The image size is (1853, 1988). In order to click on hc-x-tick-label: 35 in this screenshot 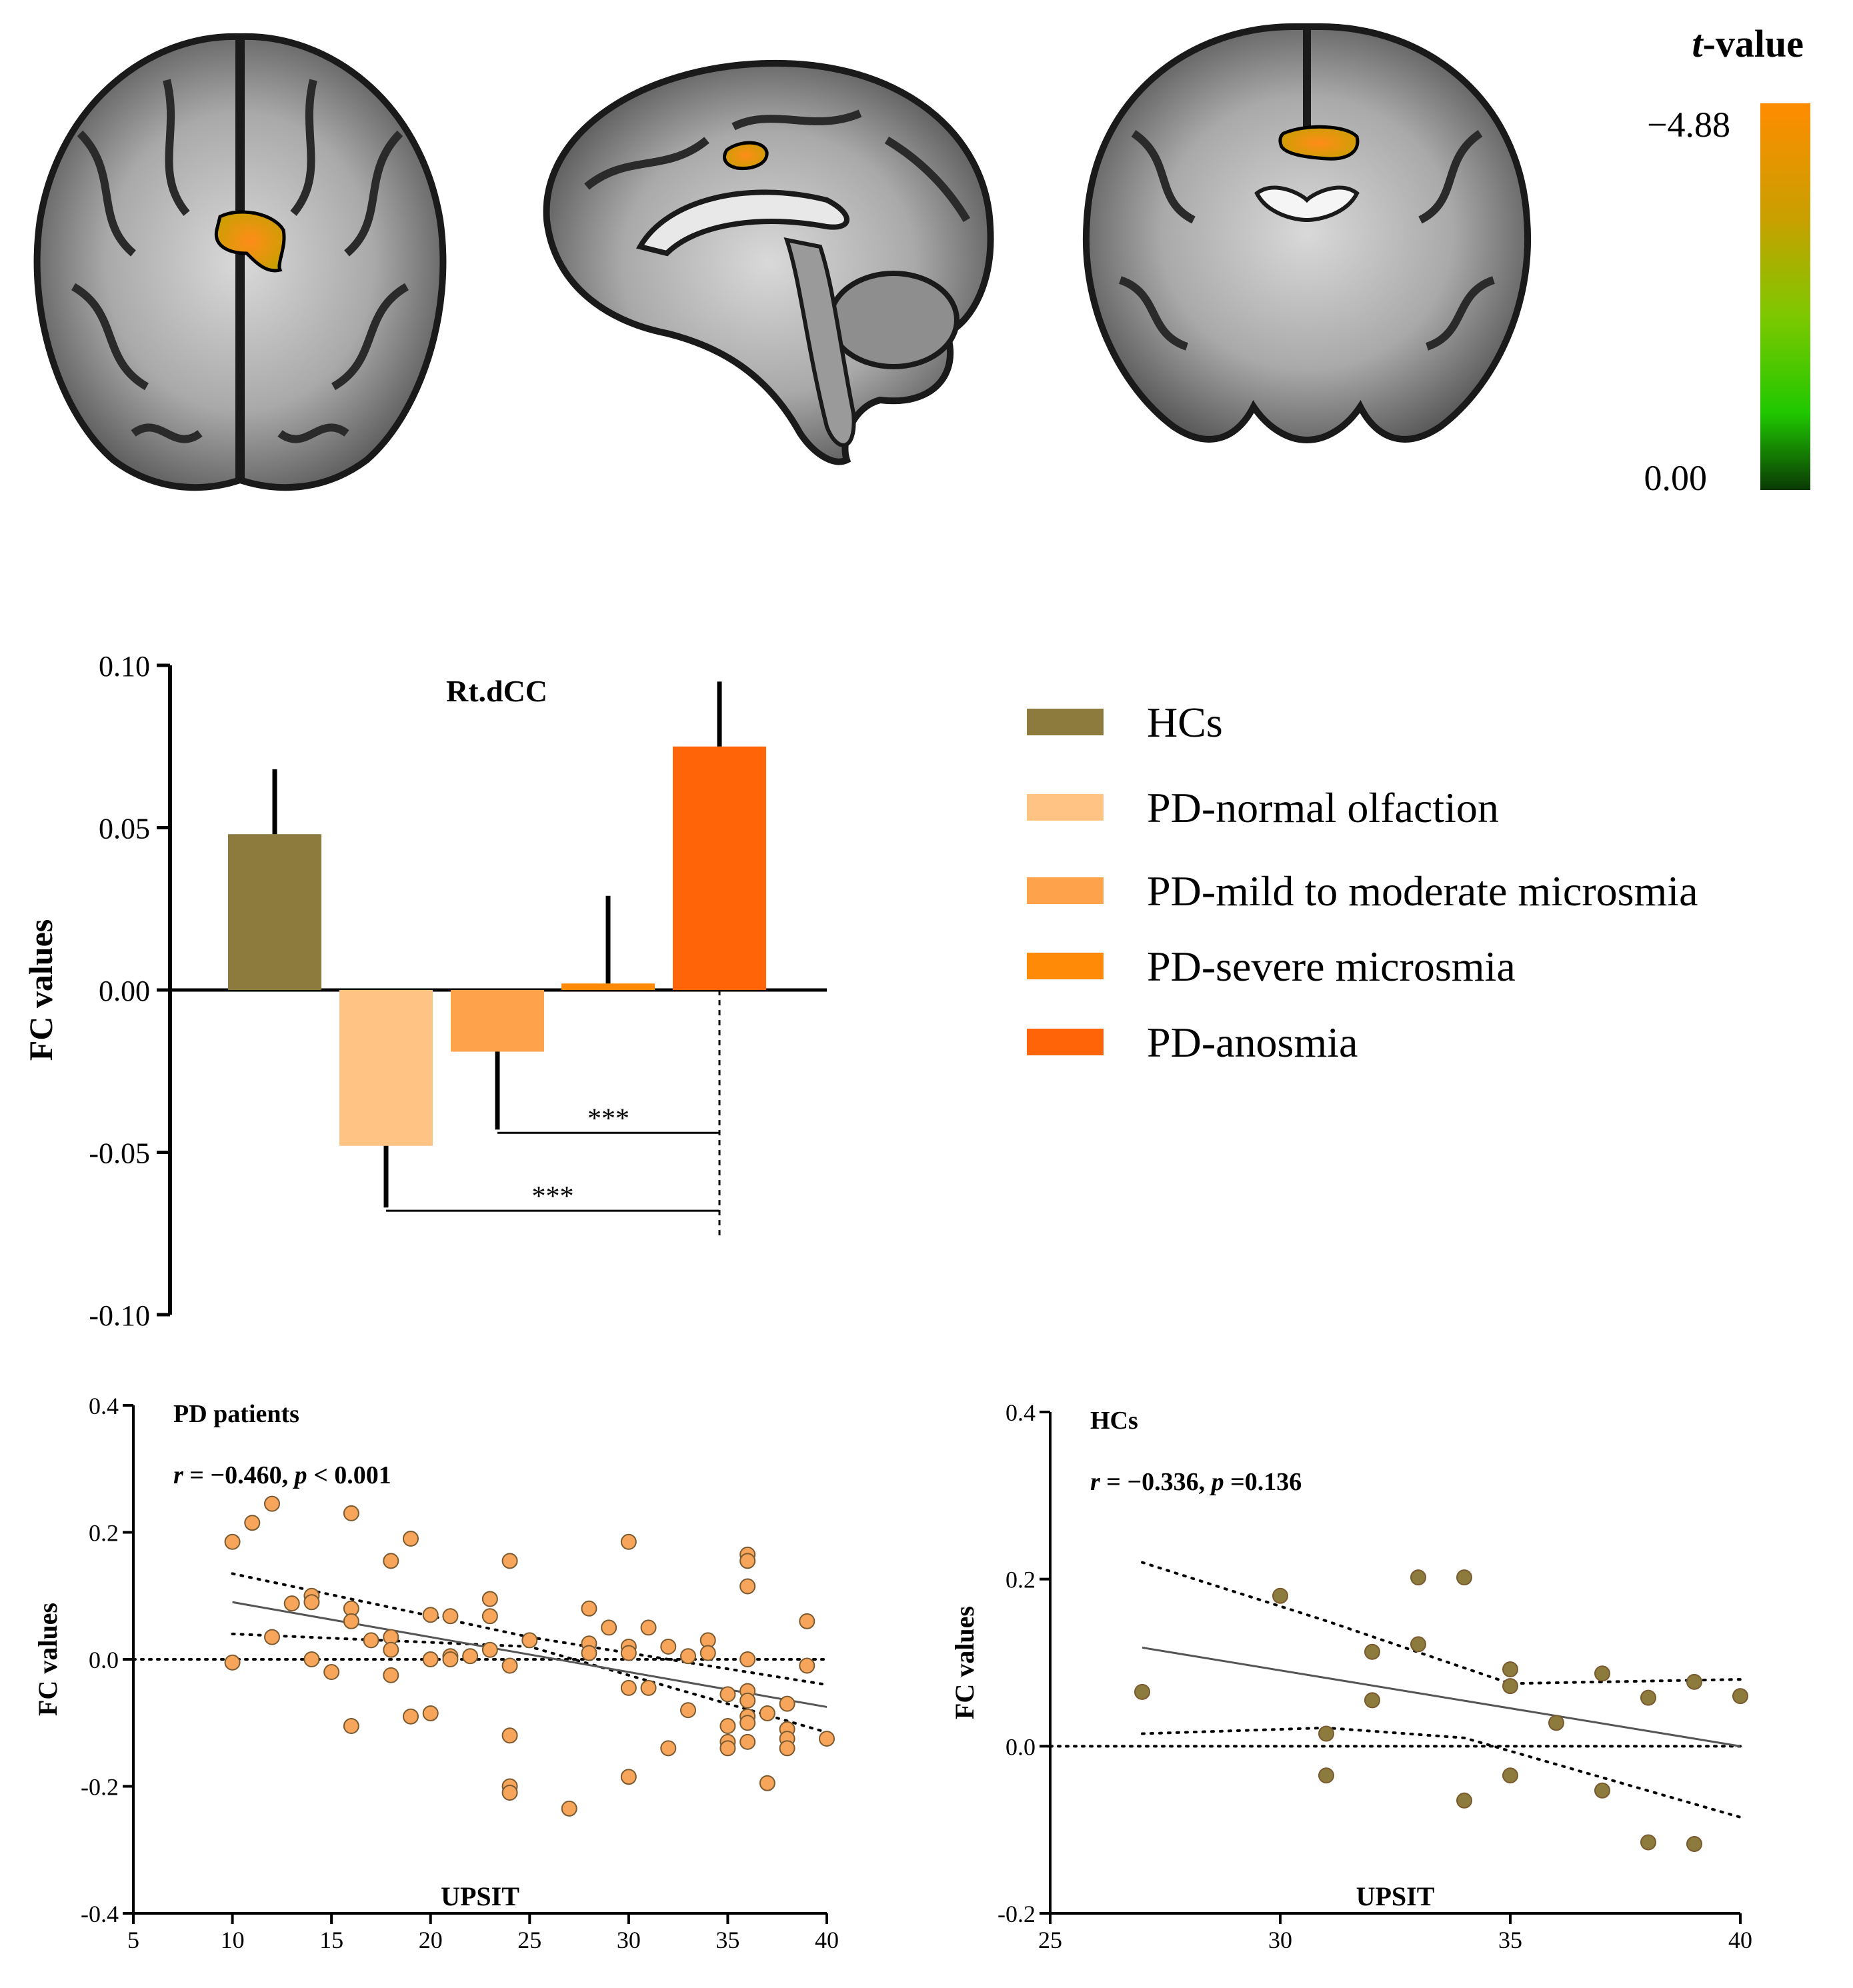, I will do `click(1510, 1940)`.